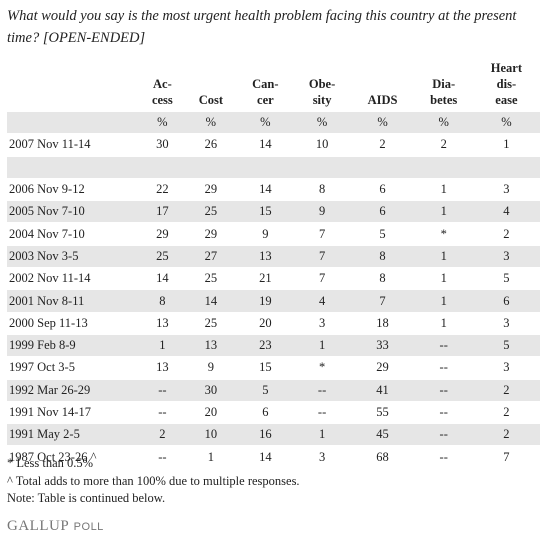 This screenshot has height=541, width=545. I want to click on row-label: 1991 Nov 14-17, so click(73, 412).